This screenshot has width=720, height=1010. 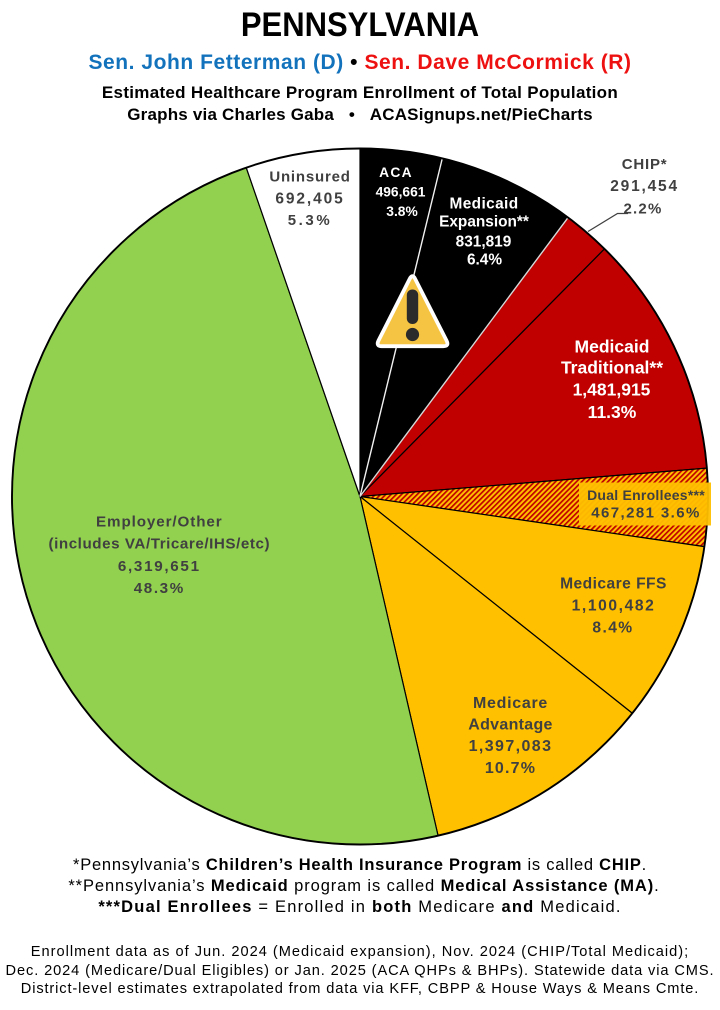 I want to click on svg-text: Traditional**, so click(x=612, y=367).